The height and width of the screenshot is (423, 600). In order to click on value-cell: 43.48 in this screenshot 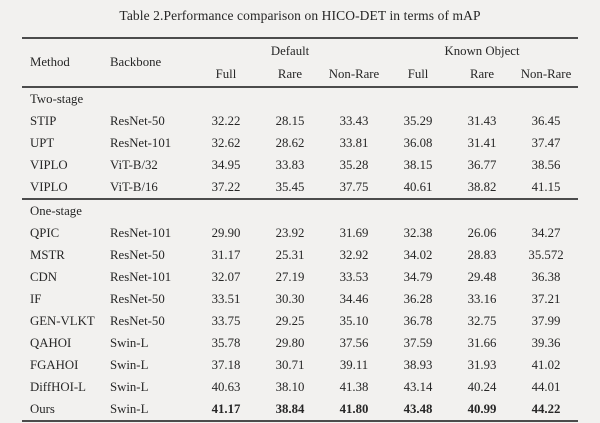, I will do `click(418, 408)`.